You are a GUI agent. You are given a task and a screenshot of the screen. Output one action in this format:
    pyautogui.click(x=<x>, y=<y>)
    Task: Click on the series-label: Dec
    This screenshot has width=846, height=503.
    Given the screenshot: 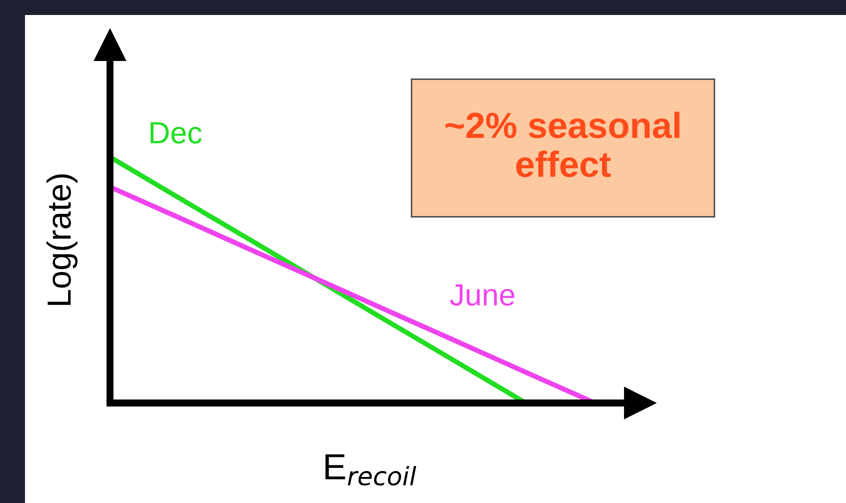 What is the action you would take?
    pyautogui.click(x=176, y=133)
    